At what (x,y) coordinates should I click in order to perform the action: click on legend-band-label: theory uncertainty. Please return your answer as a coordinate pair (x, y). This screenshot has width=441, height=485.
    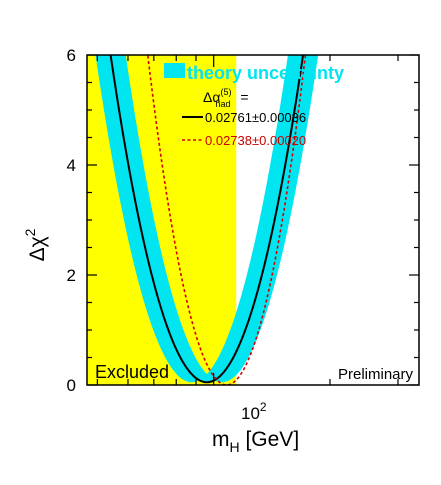
    Looking at the image, I should click on (265, 73).